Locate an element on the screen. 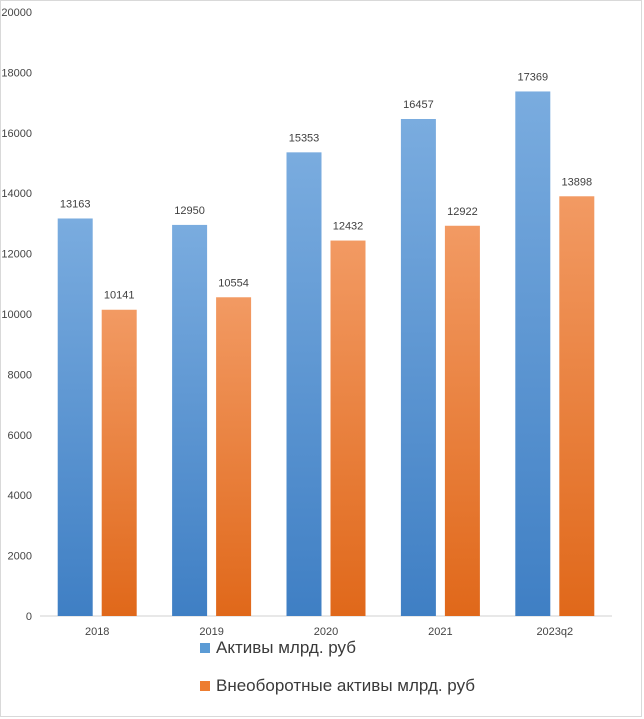  bar-noncurrent-assets-2020 is located at coordinates (348, 428).